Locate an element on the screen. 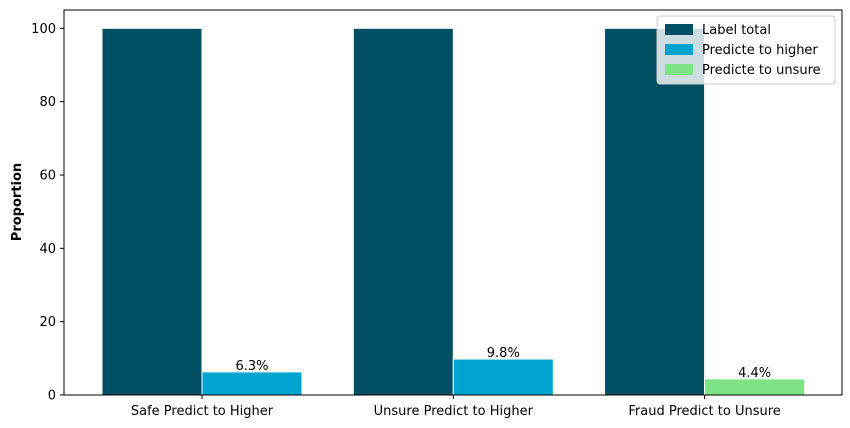  x-tick-label: Safe Predict to Higher is located at coordinates (202, 411).